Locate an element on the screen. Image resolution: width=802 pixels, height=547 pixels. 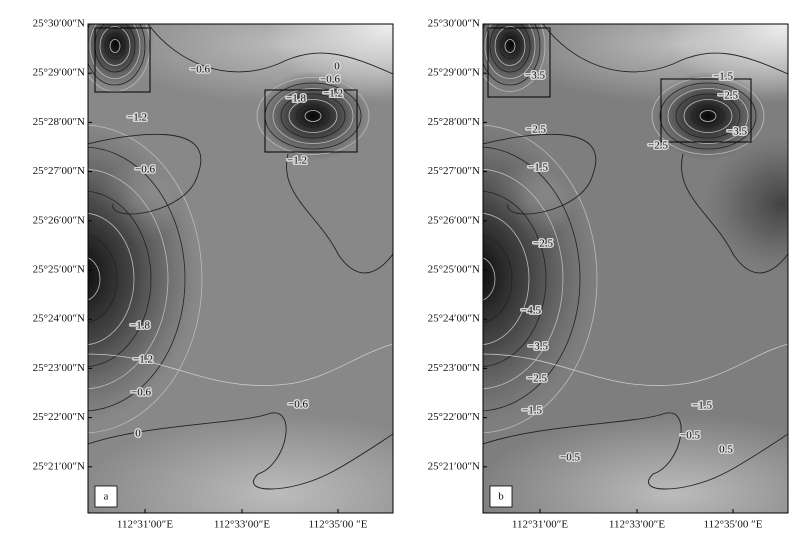
panel-label: b is located at coordinates (501, 497).